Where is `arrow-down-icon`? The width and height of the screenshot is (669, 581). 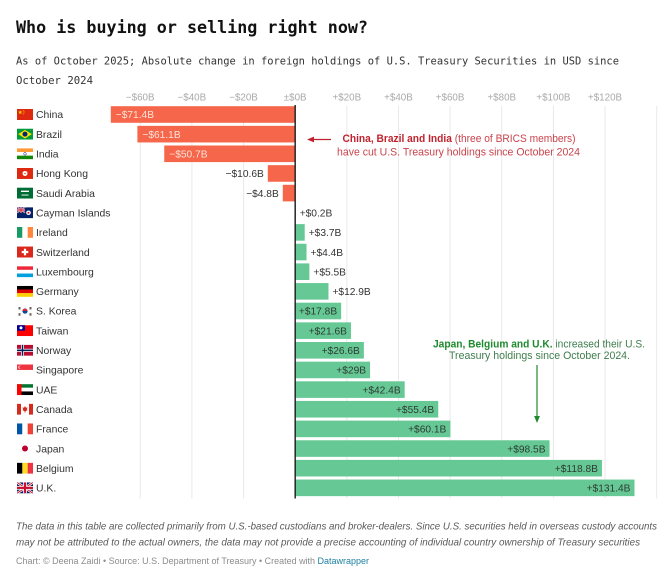
arrow-down-icon is located at coordinates (537, 394).